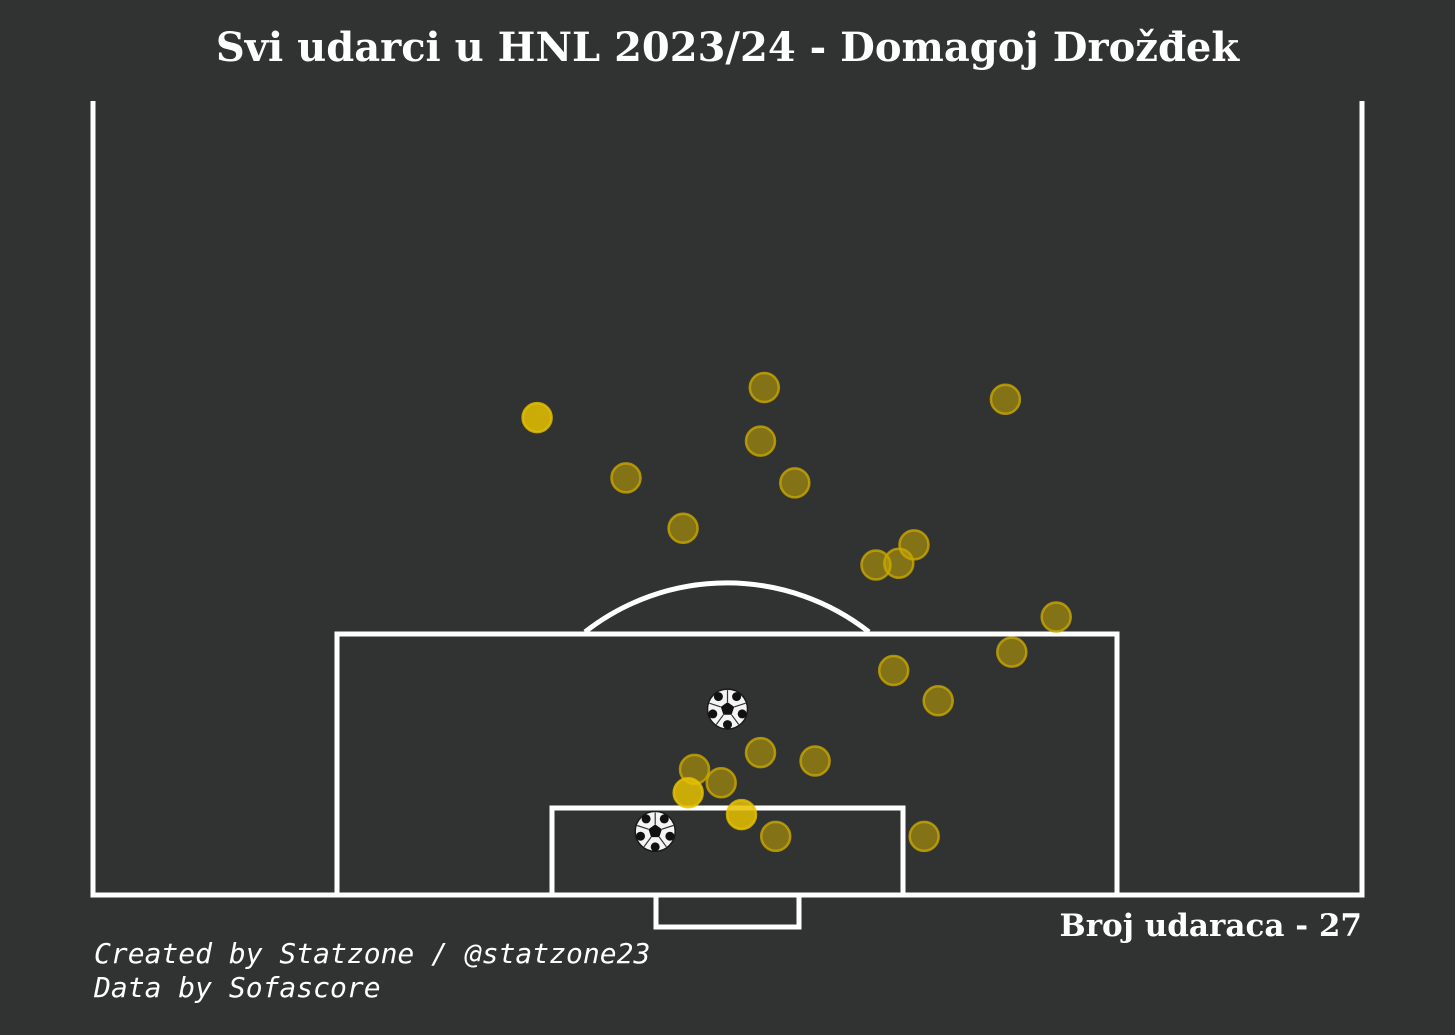  What do you see at coordinates (1211, 926) in the screenshot?
I see `shot-count-label: Broj udaraca - 27` at bounding box center [1211, 926].